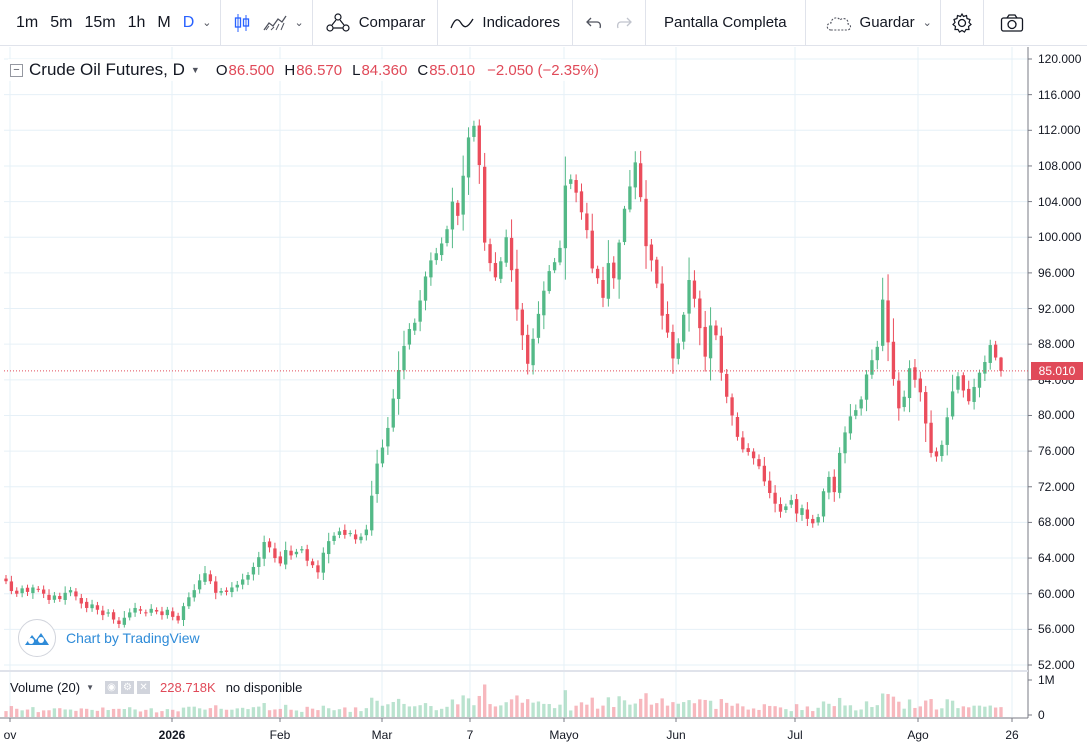  What do you see at coordinates (107, 69) in the screenshot?
I see `symbol-title: Crude Oil Futures, D` at bounding box center [107, 69].